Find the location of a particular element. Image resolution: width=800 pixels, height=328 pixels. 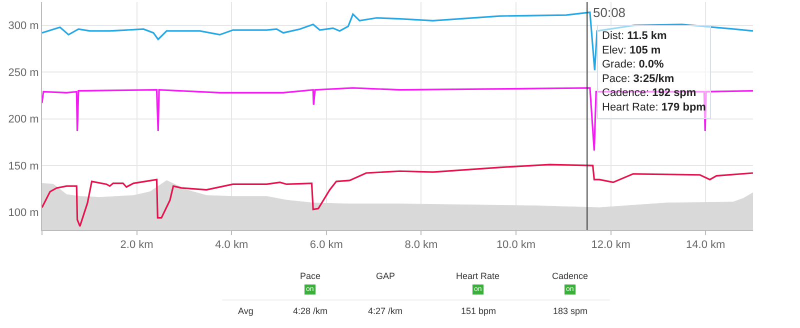

x-tick-label: 2.0 km is located at coordinates (137, 245).